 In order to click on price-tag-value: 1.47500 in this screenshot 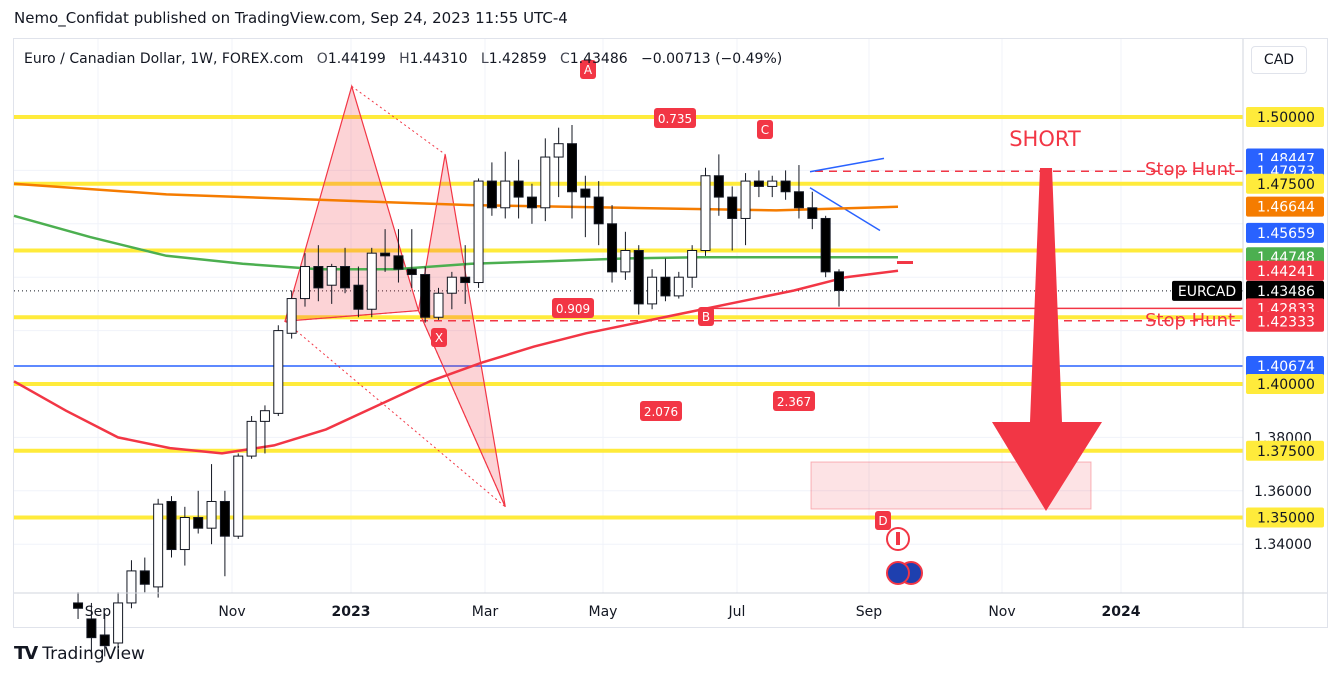, I will do `click(1286, 185)`.